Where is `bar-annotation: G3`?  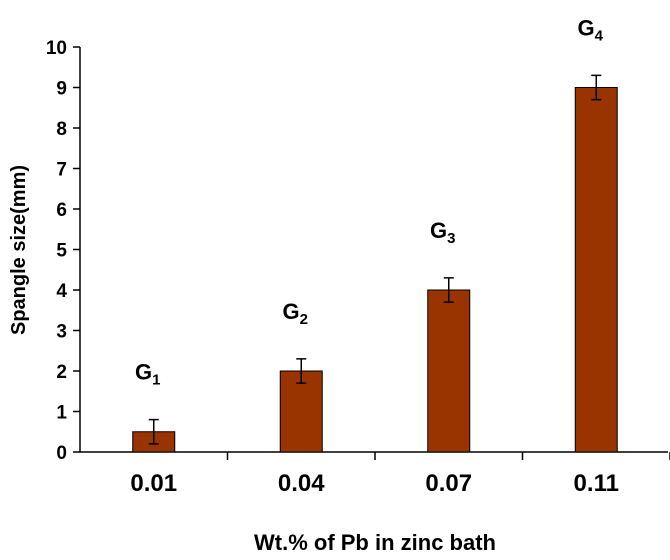 bar-annotation: G3 is located at coordinates (442, 232).